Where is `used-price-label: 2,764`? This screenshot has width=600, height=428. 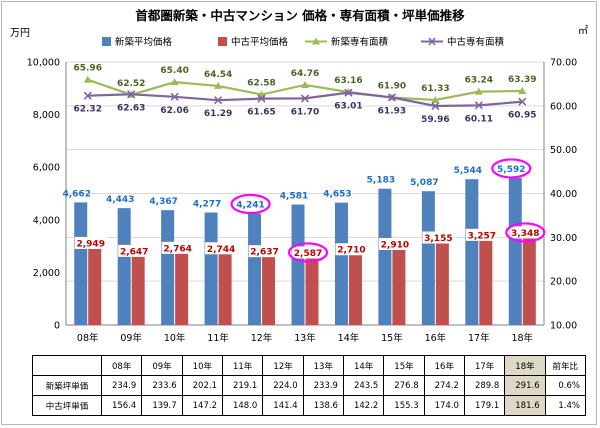
used-price-label: 2,764 is located at coordinates (177, 249).